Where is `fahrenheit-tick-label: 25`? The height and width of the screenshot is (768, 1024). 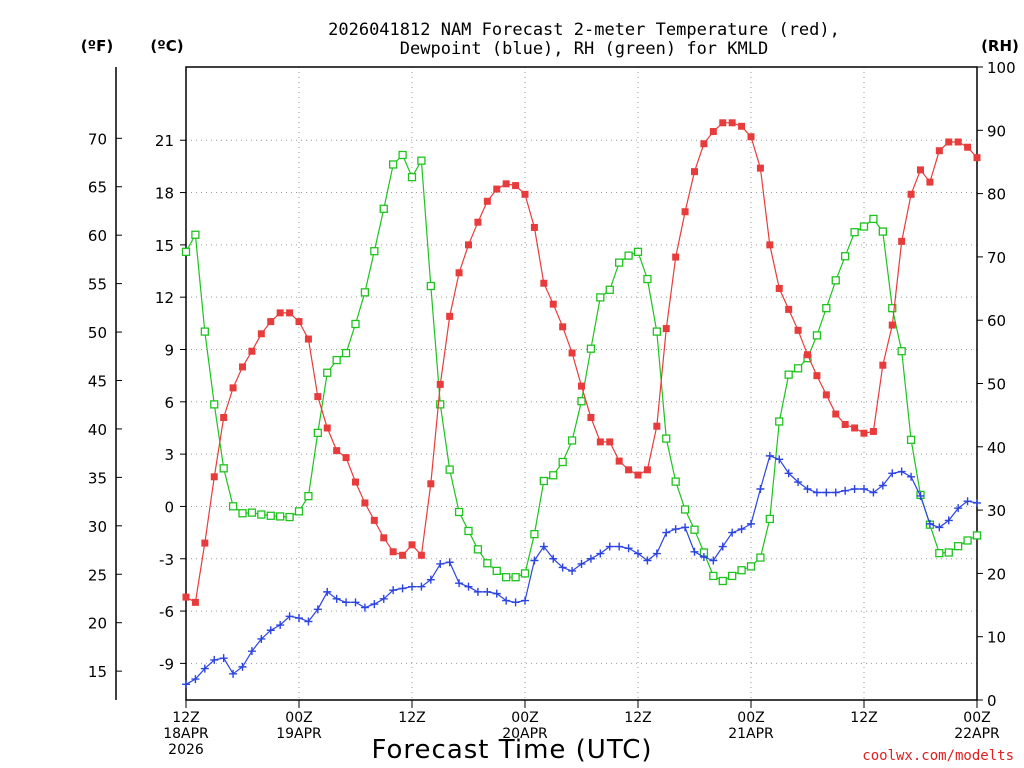 fahrenheit-tick-label: 25 is located at coordinates (97, 575).